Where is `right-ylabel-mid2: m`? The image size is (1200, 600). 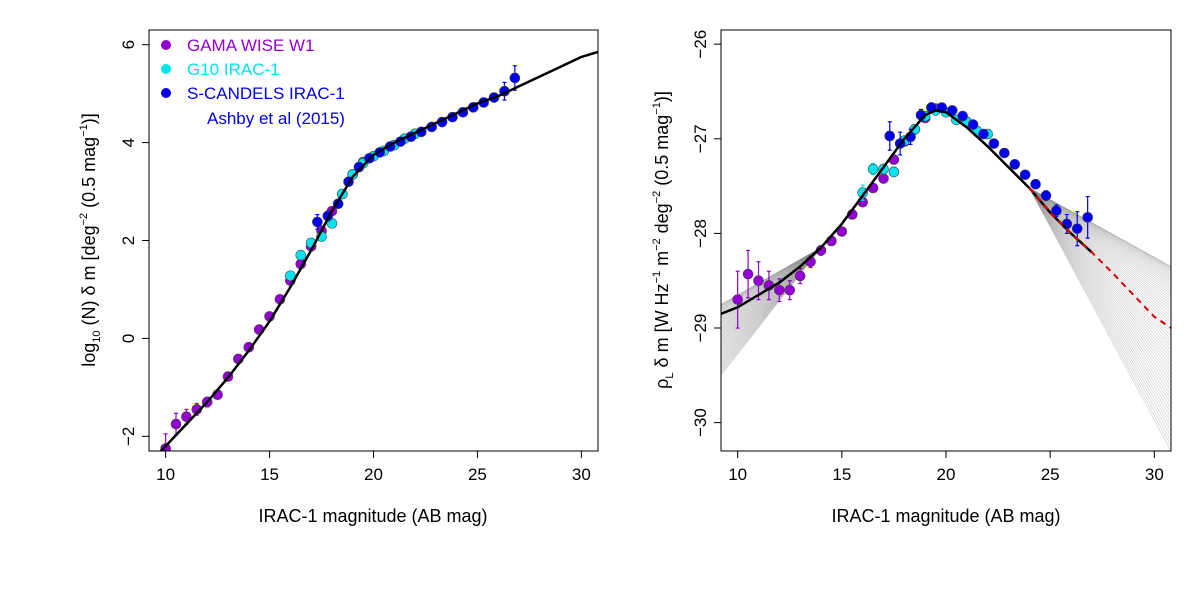
right-ylabel-mid2: m is located at coordinates (662, 261).